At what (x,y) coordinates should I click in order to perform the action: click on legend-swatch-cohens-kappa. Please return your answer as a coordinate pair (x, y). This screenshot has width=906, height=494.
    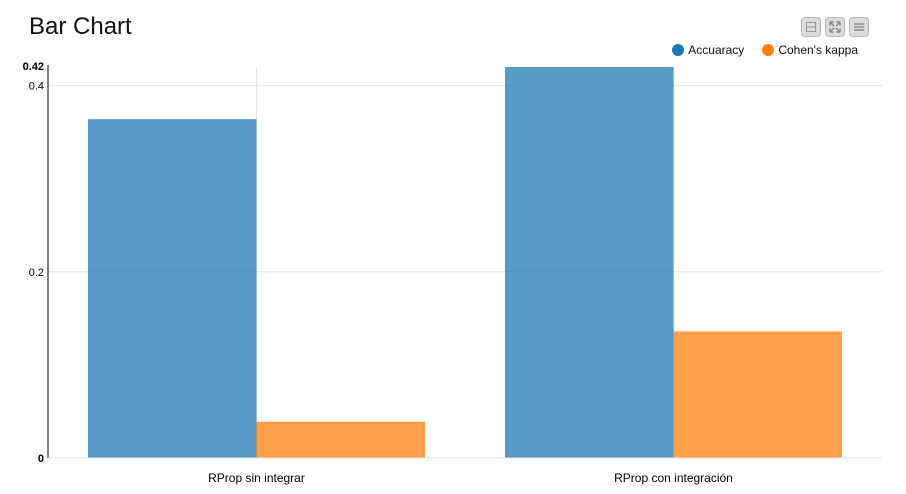
    Looking at the image, I should click on (768, 50).